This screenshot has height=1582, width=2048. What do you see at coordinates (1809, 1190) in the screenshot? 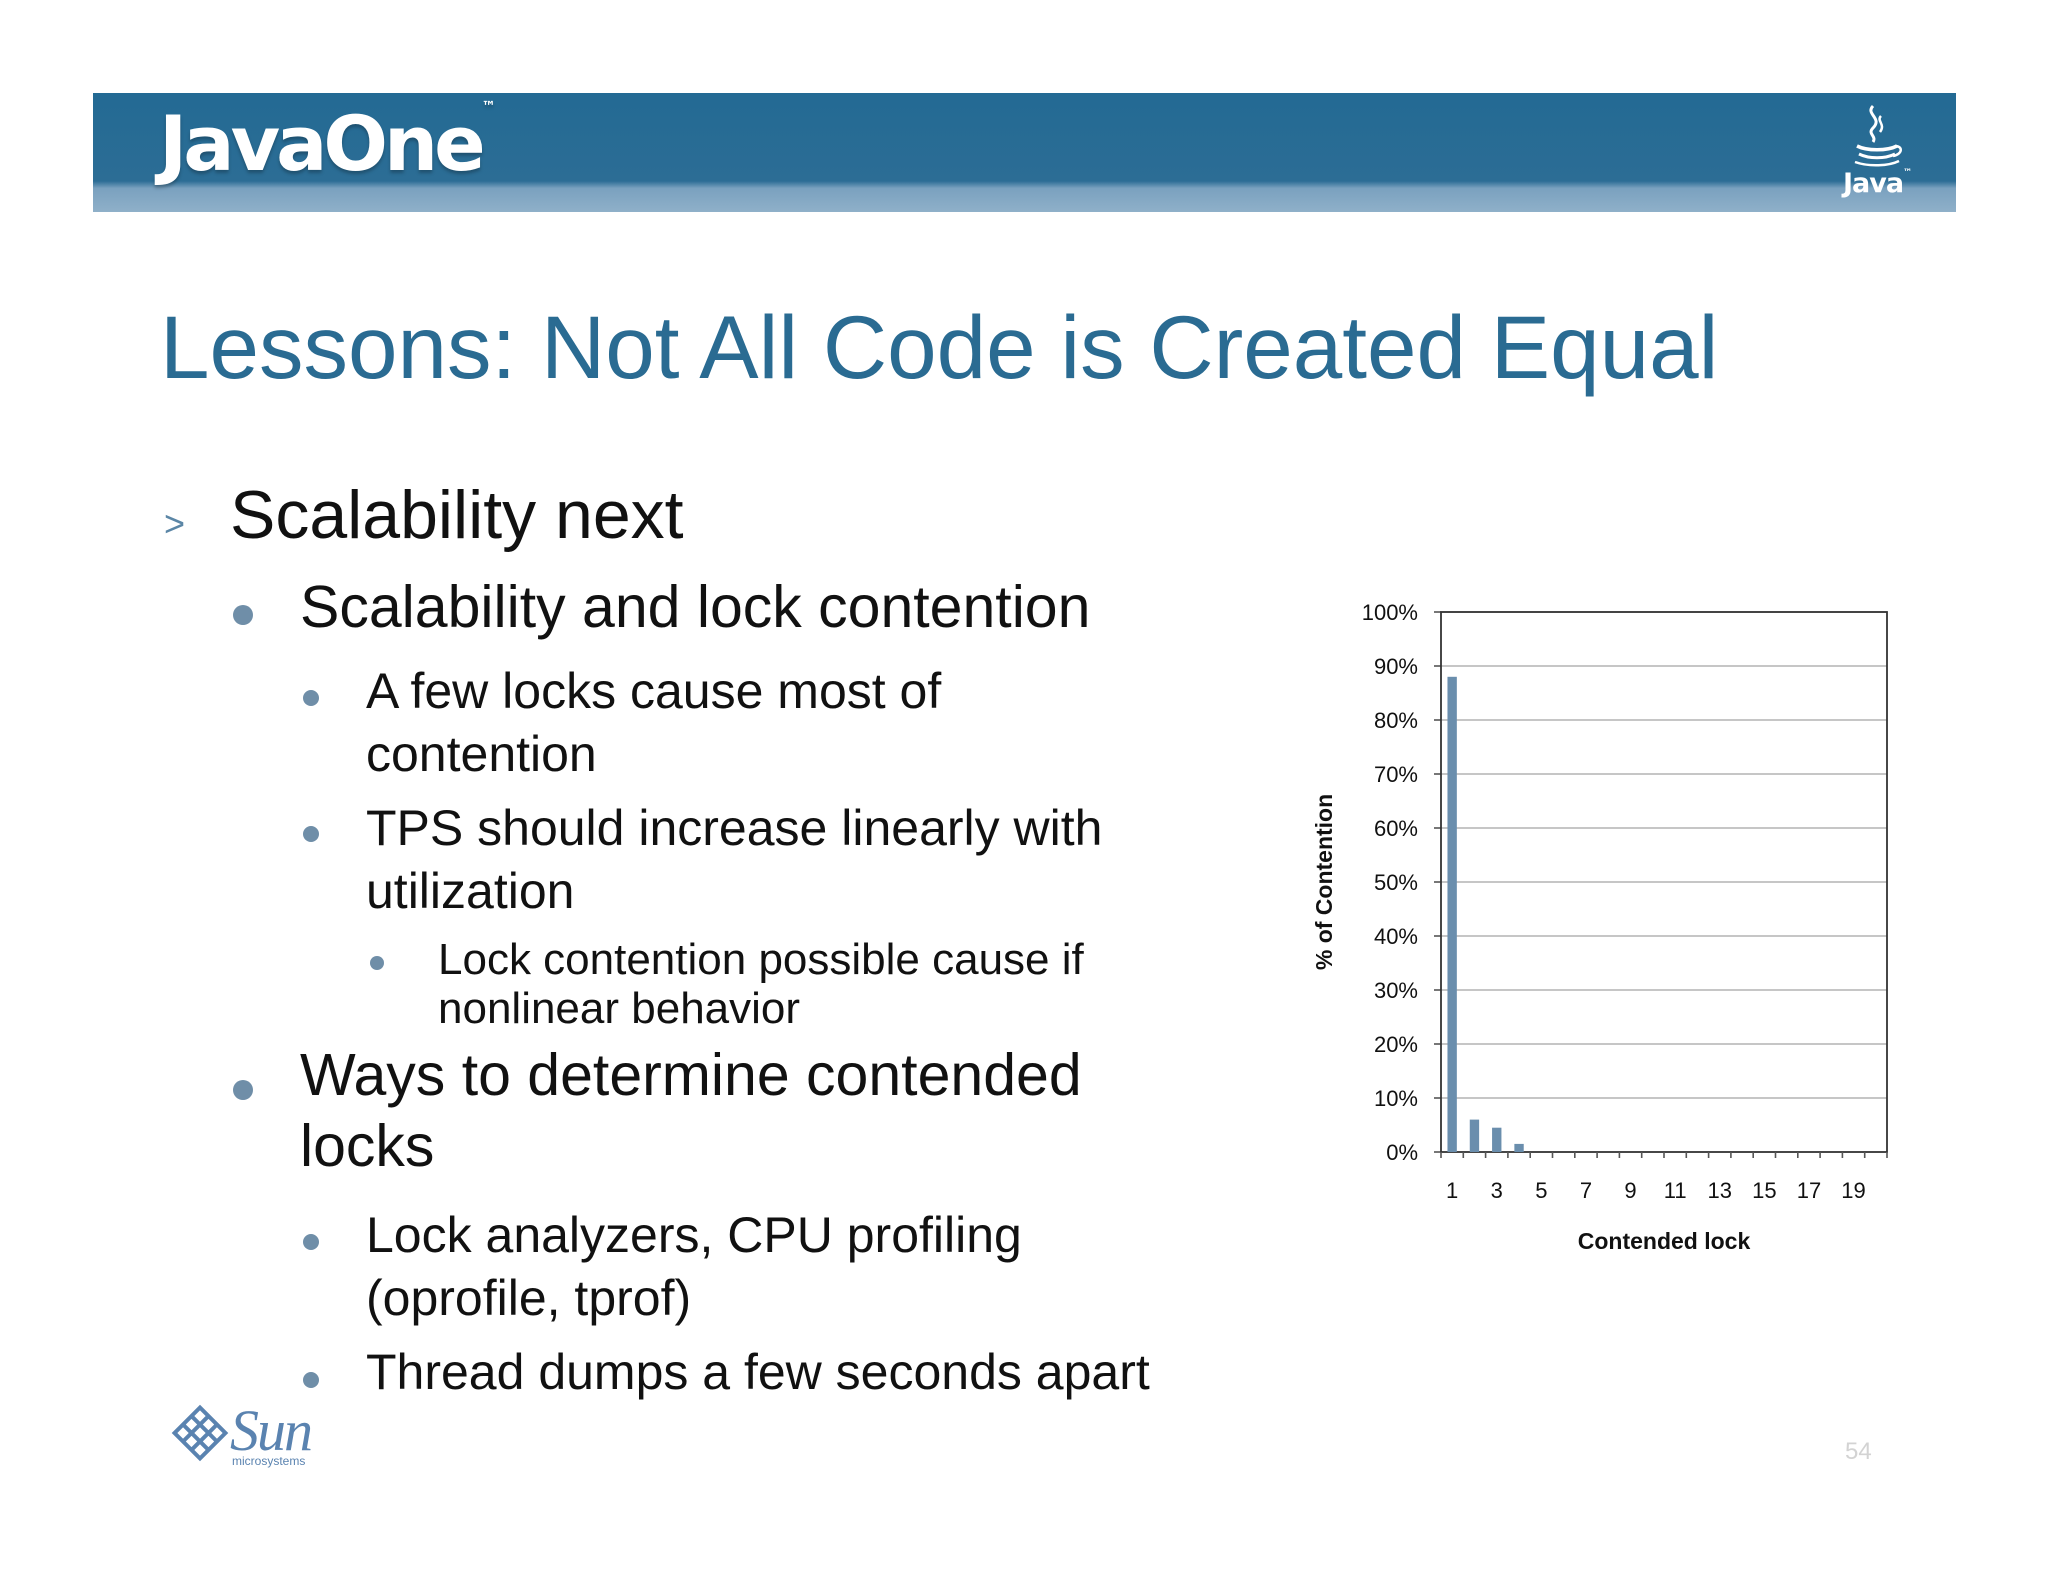
I see `x-tick-label: 17` at bounding box center [1809, 1190].